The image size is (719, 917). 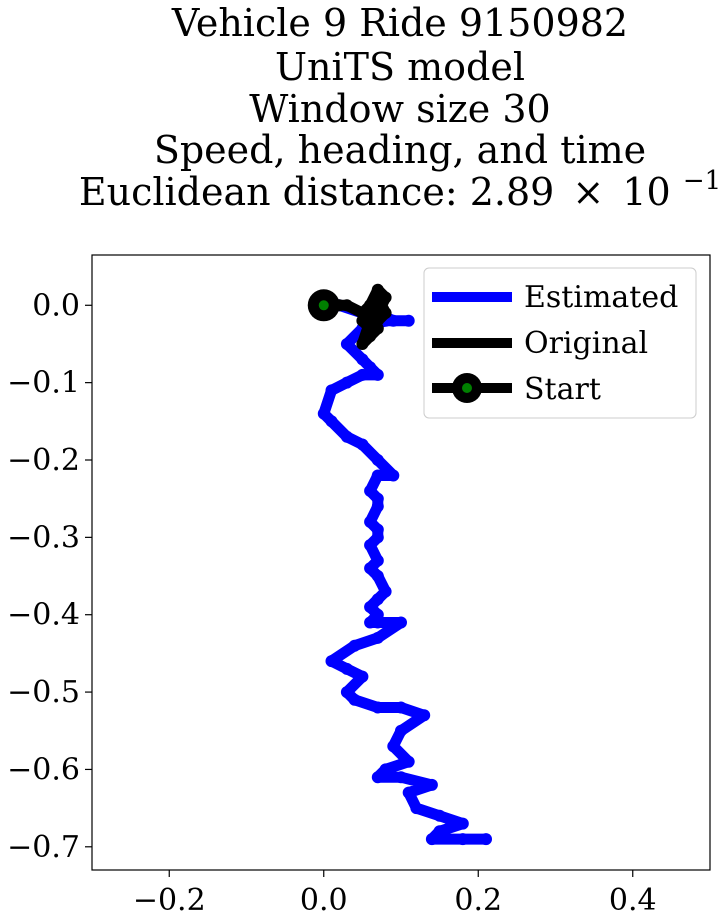 What do you see at coordinates (43, 615) in the screenshot?
I see `y-tick-label: −0.4` at bounding box center [43, 615].